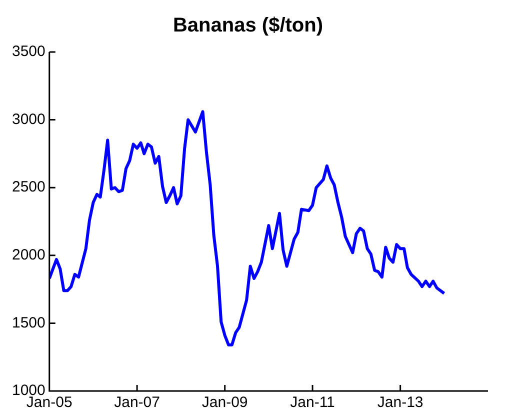  I want to click on x-tick-label: Jan-11, so click(312, 403).